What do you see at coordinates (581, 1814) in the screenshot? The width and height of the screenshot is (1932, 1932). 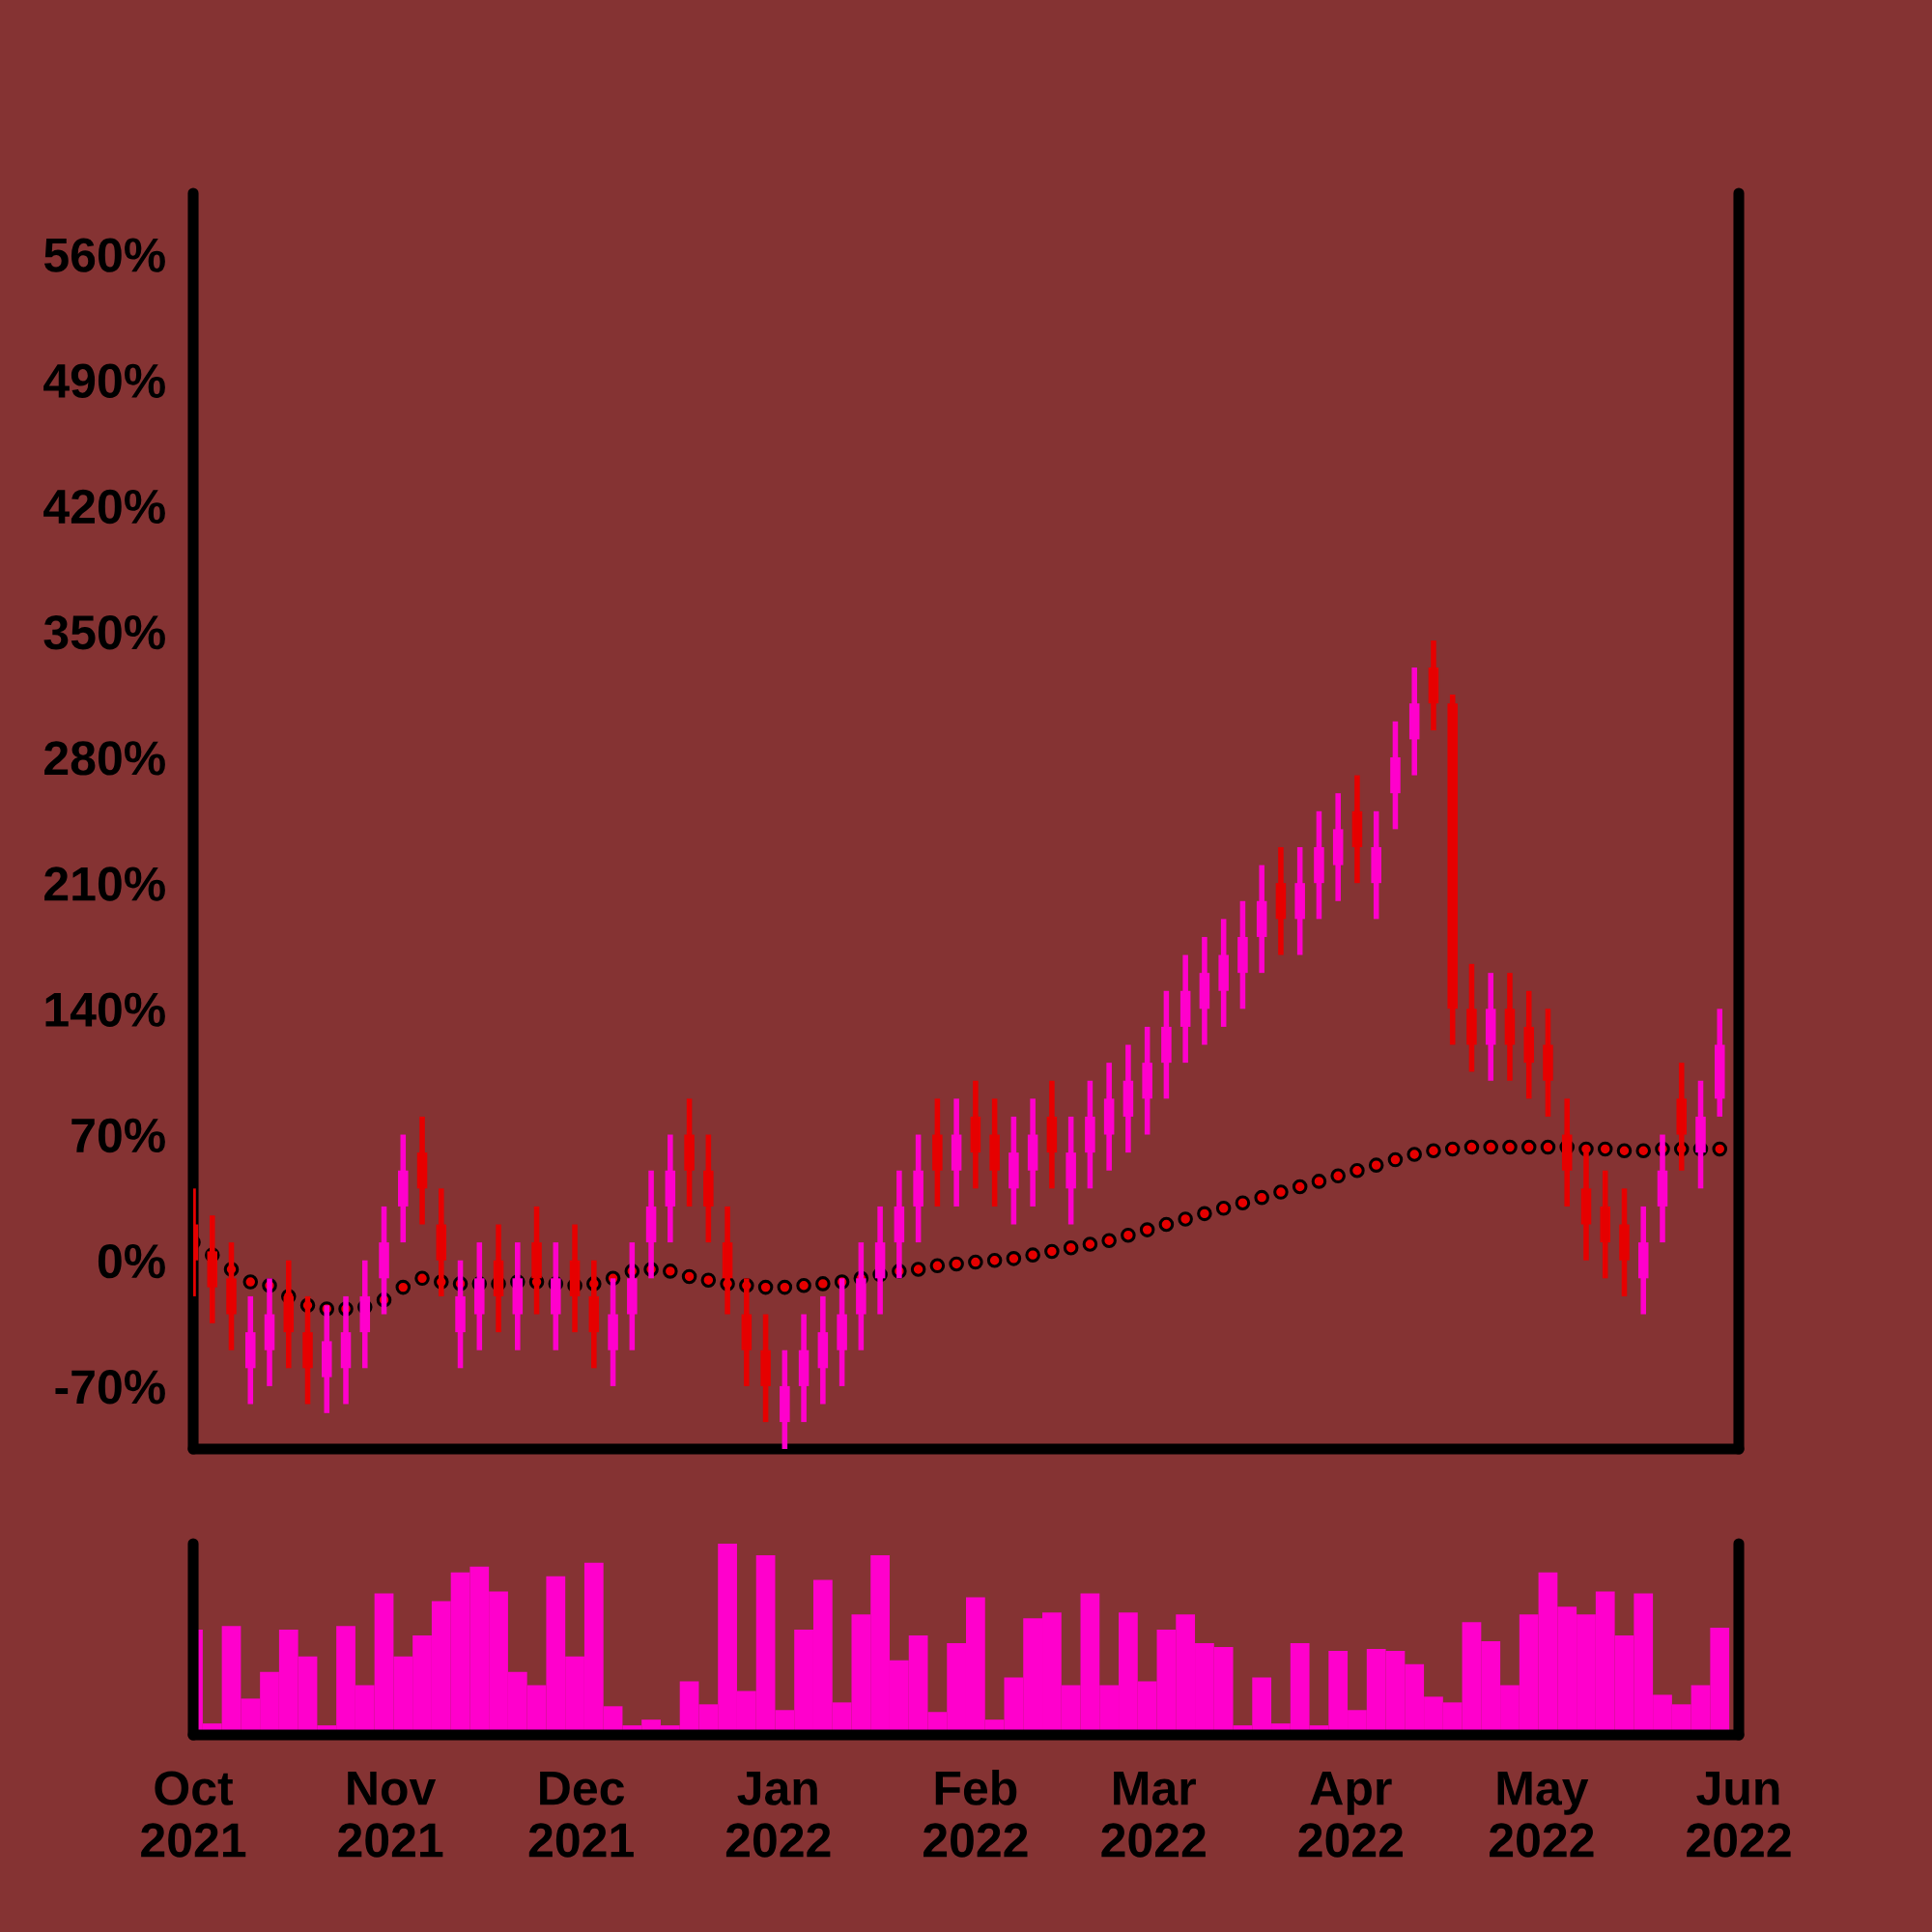 I see `x-tick-label: Dec 2021` at bounding box center [581, 1814].